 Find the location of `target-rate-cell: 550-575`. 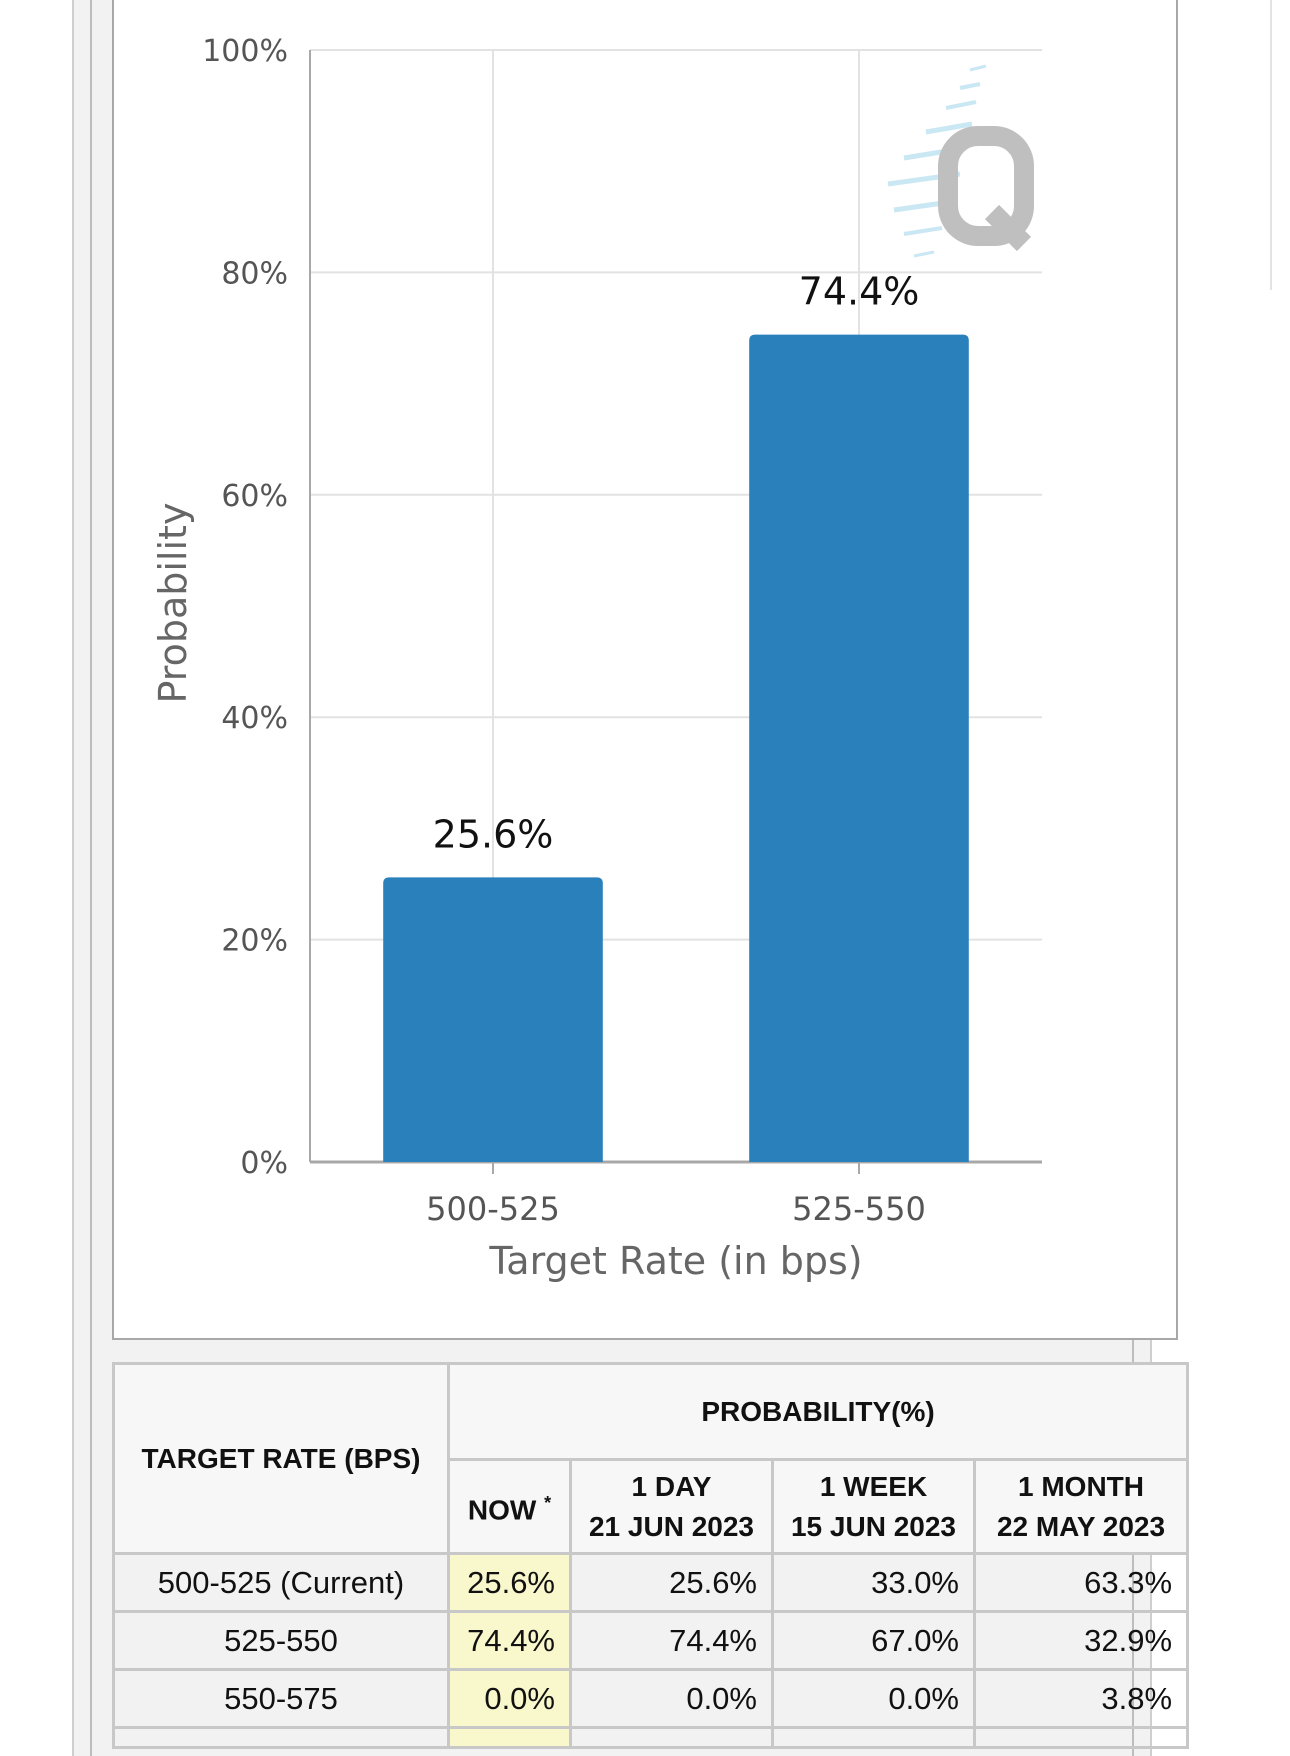

target-rate-cell: 550-575 is located at coordinates (281, 1698).